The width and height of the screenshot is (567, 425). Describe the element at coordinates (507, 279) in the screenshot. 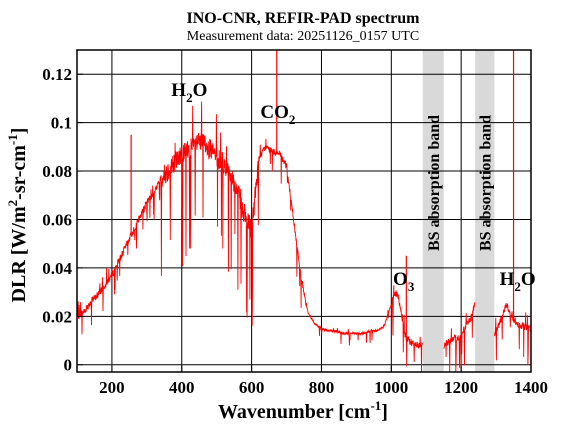

I see `annotation-4-main: H` at that location.